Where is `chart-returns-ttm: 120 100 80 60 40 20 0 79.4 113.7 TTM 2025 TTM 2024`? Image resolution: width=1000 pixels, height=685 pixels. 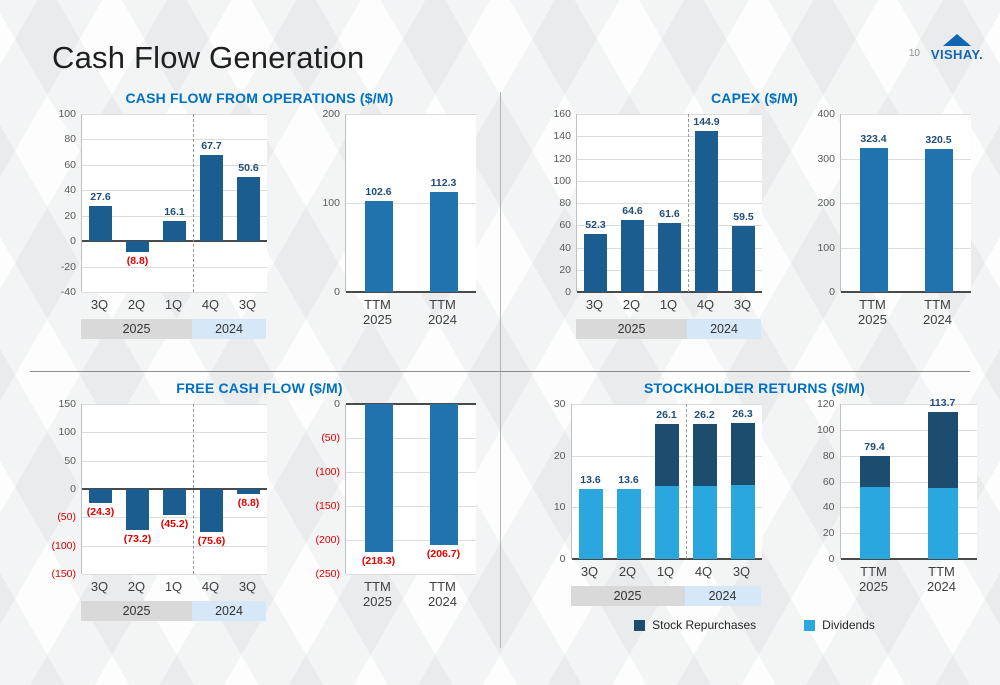 chart-returns-ttm: 120 100 80 60 40 20 0 79.4 113.7 TTM 2025 TTM 2024 is located at coordinates (889, 495).